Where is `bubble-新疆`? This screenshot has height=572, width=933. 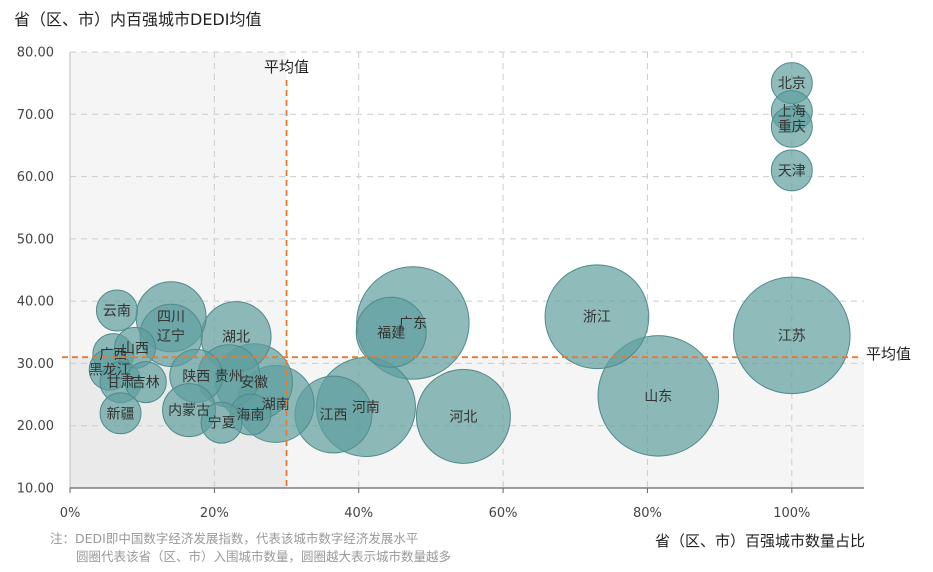 bubble-新疆 is located at coordinates (120, 413).